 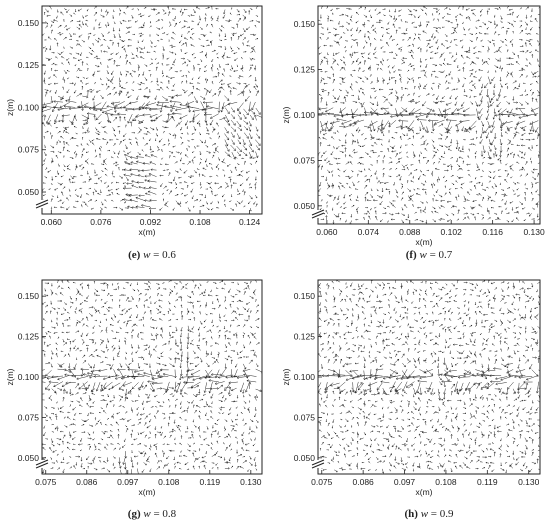 What do you see at coordinates (429, 255) in the screenshot?
I see `panel-caption: (f) w = 0.7` at bounding box center [429, 255].